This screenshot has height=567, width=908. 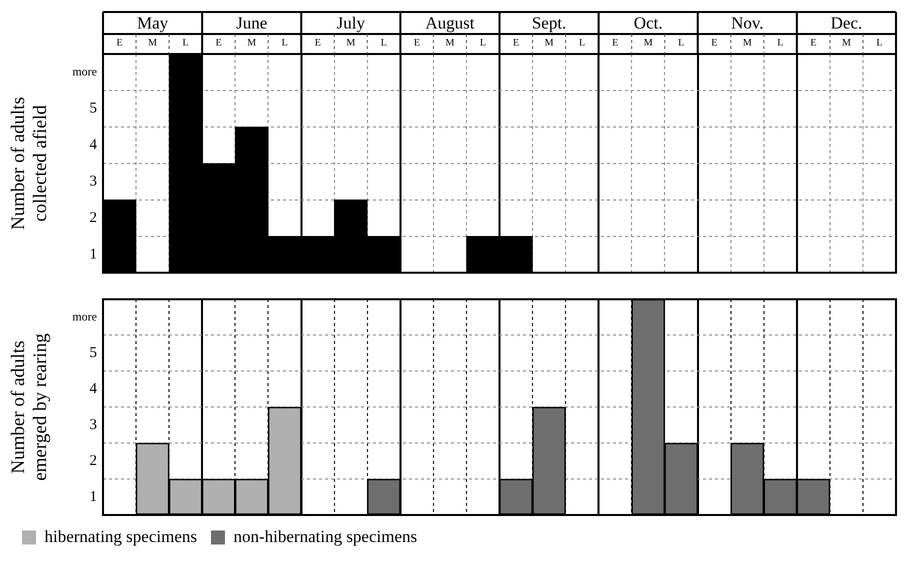 What do you see at coordinates (325, 536) in the screenshot?
I see `legend-label: non-hibernating specimens` at bounding box center [325, 536].